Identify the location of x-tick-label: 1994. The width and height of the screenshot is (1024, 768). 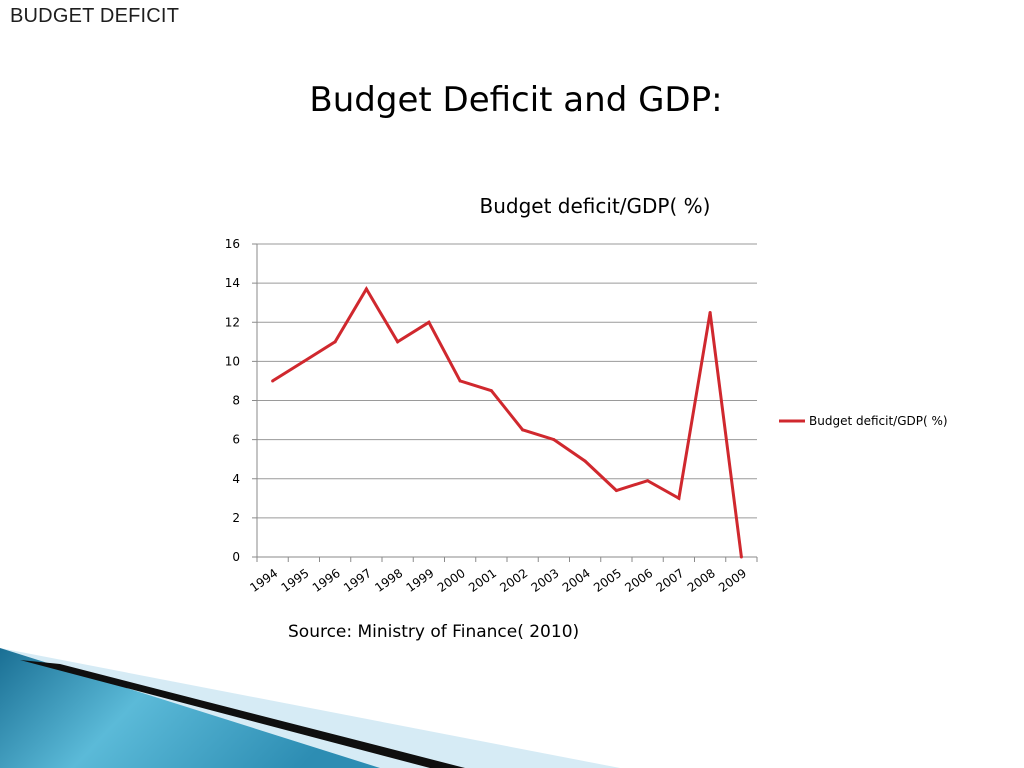
(263, 580).